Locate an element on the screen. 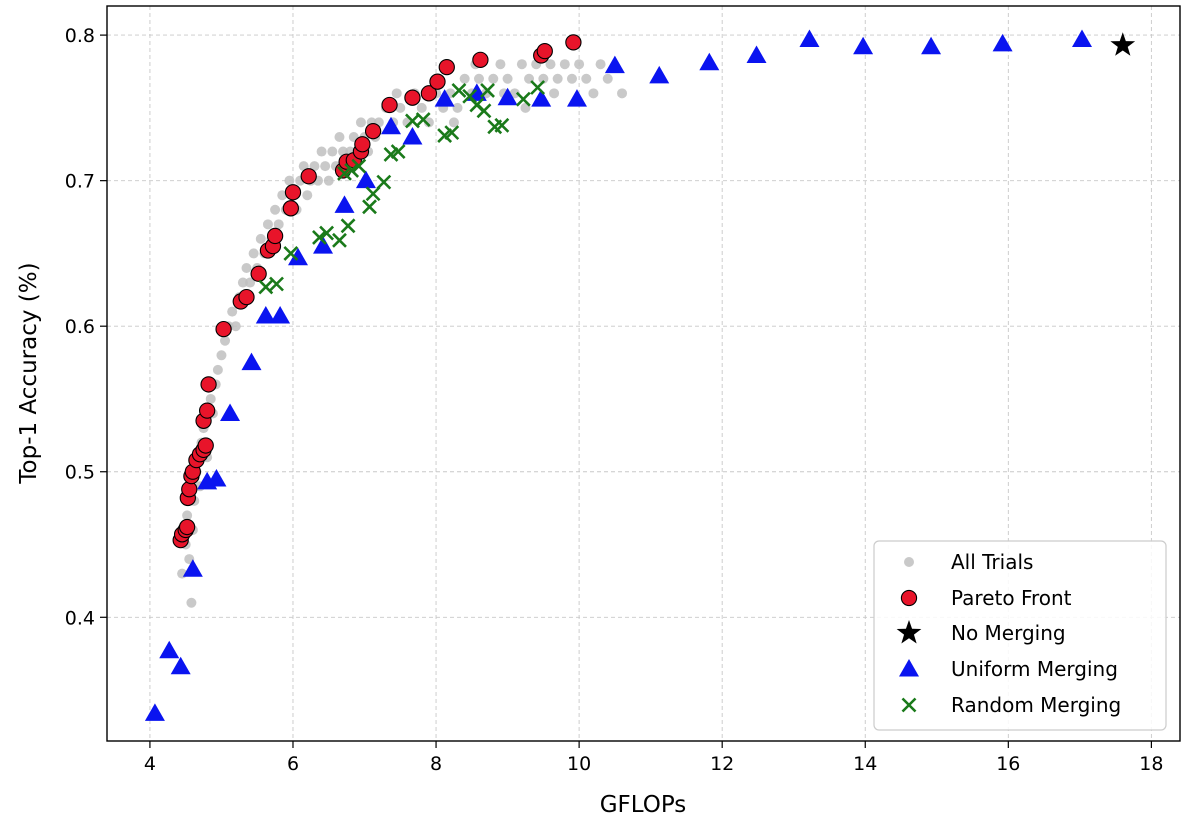 The image size is (1194, 834). x-tick-label: 16 is located at coordinates (1008, 764).